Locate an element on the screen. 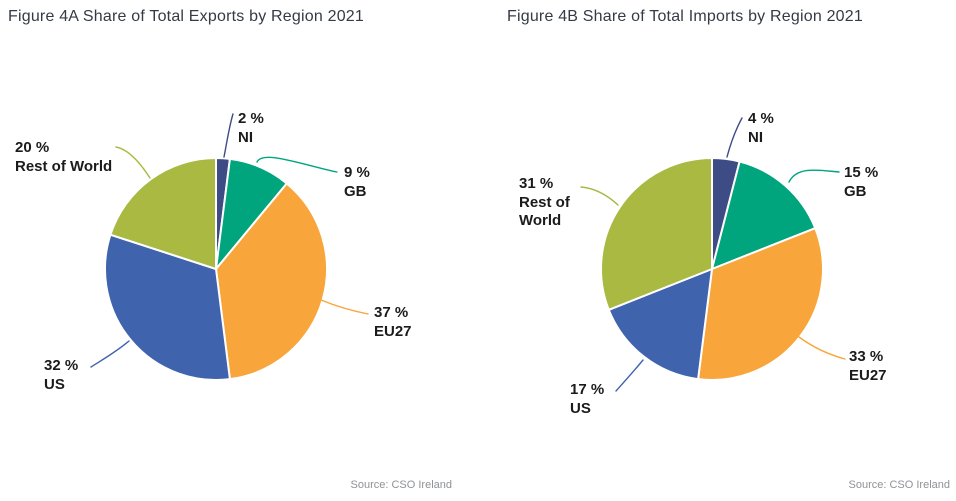 Image resolution: width=956 pixels, height=501 pixels. imports-source-credit: Source: CSO Ireland is located at coordinates (899, 485).